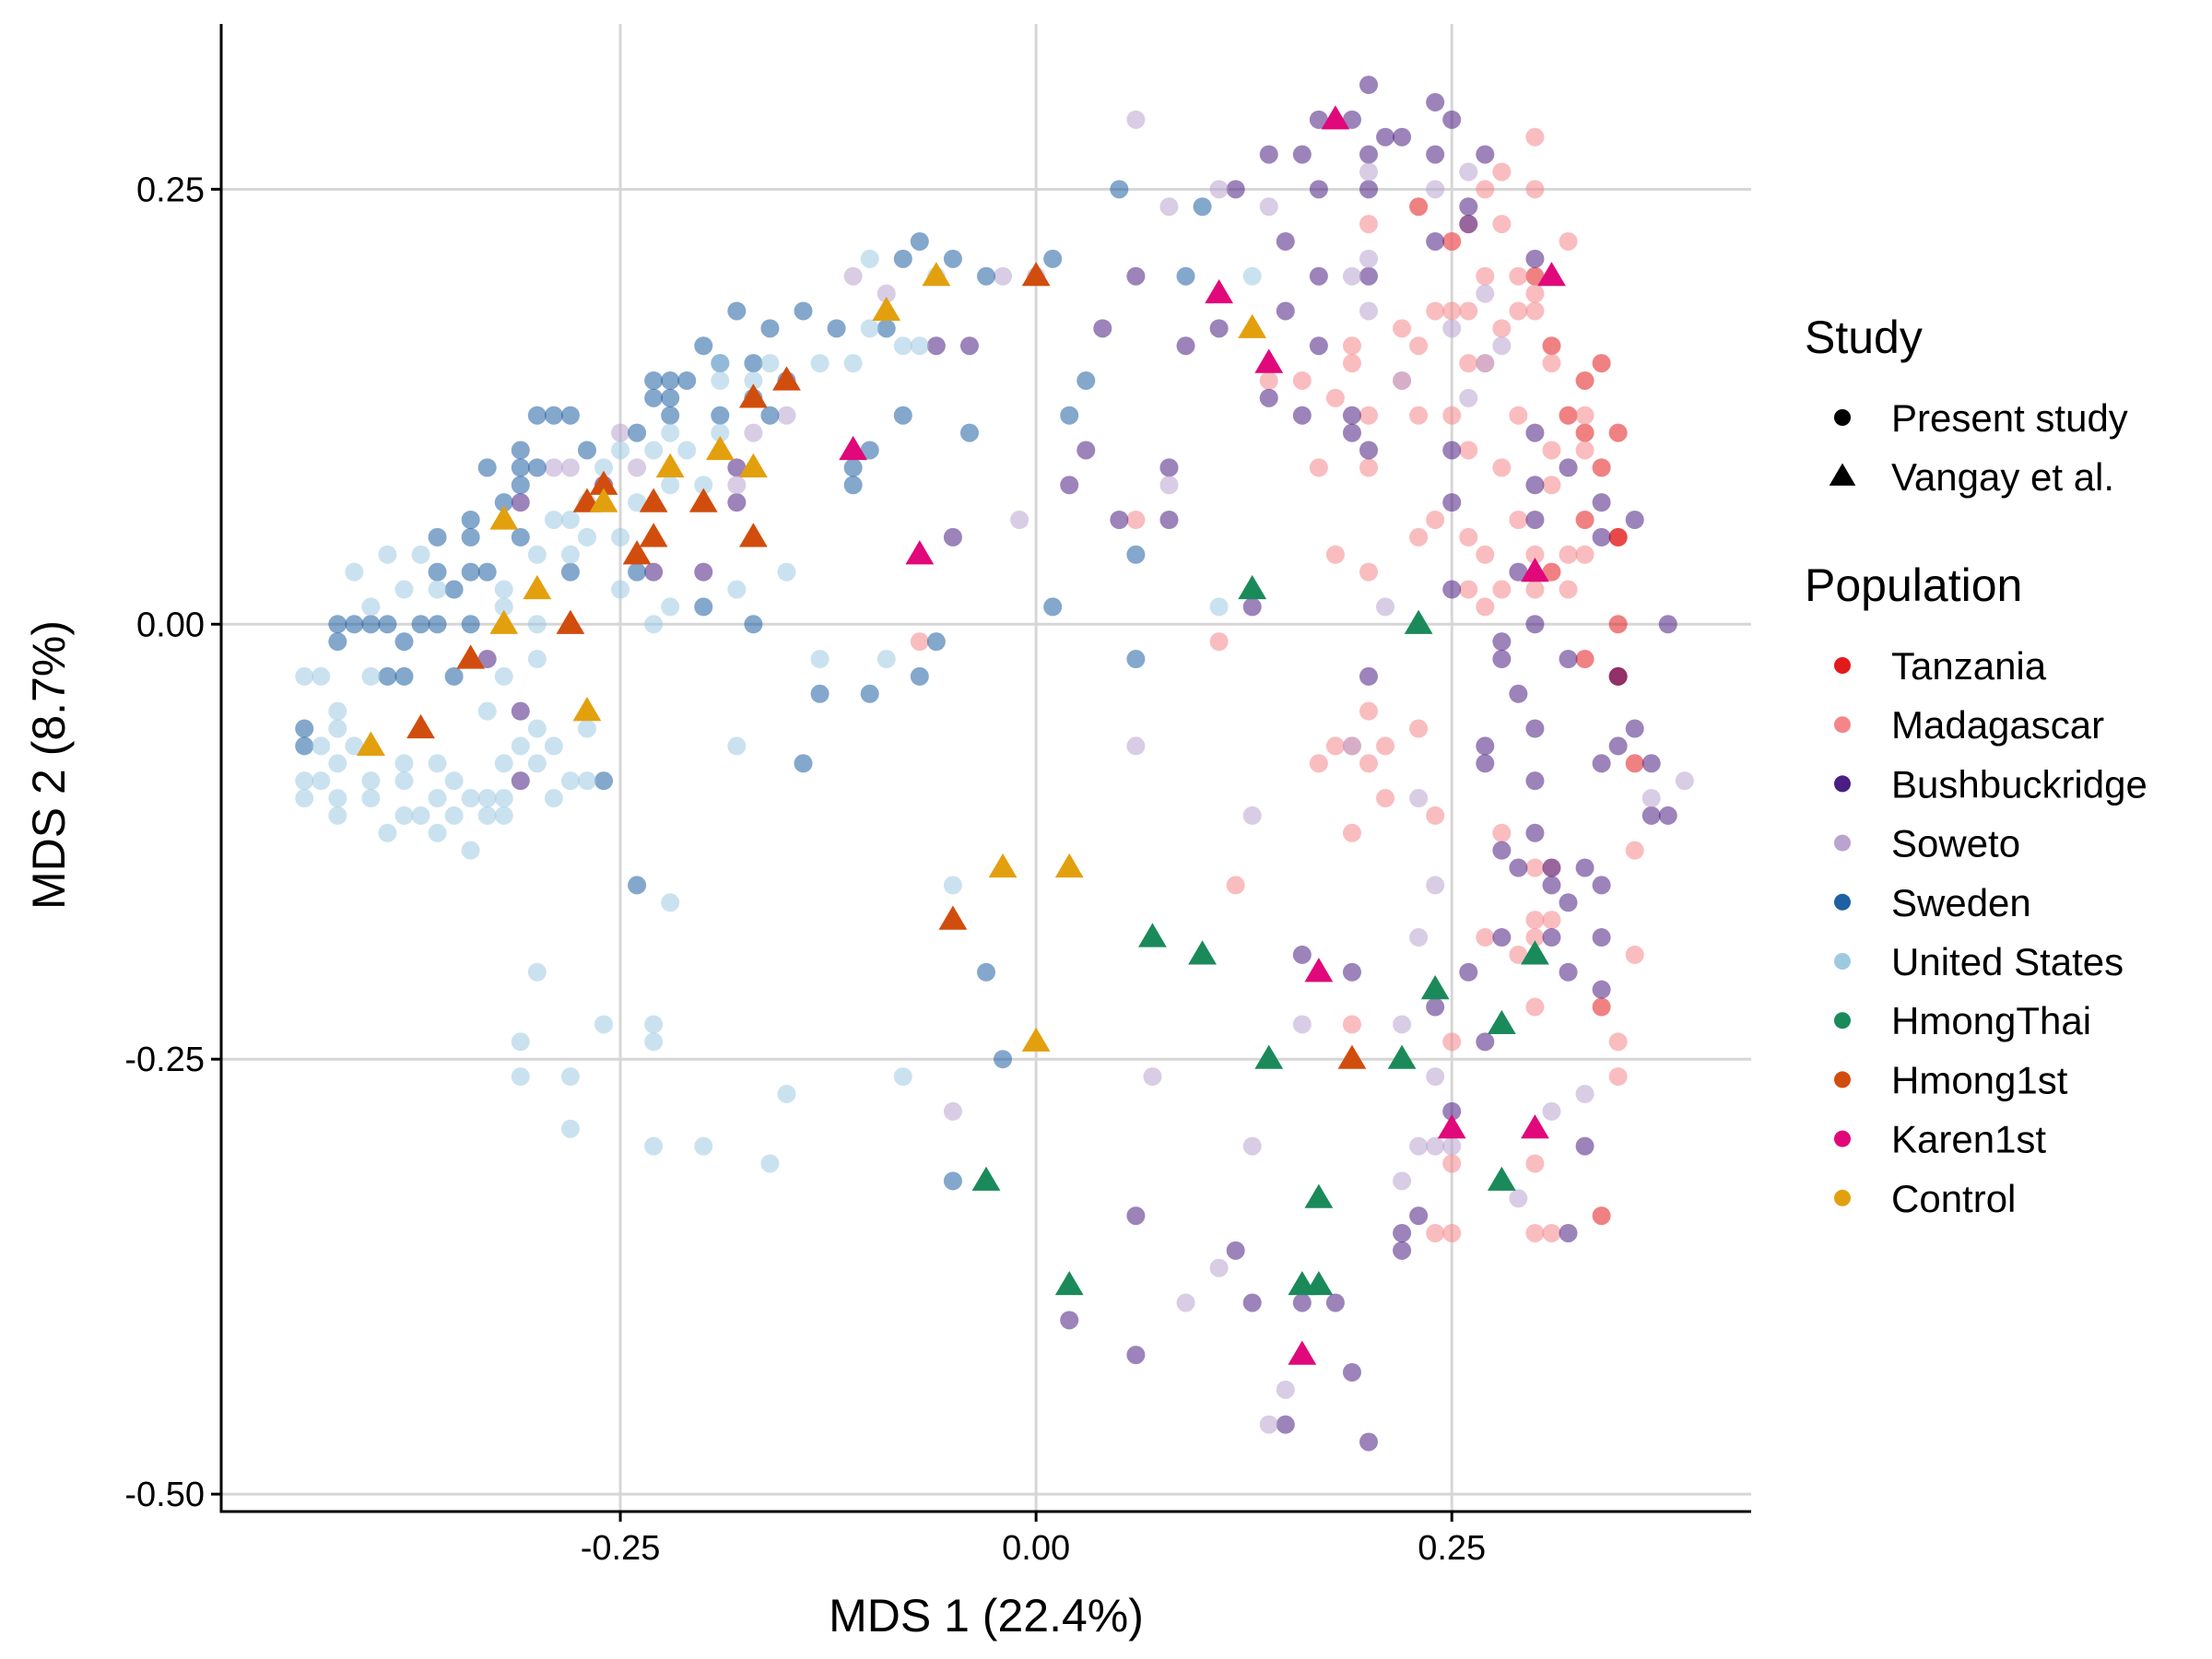 This screenshot has height=1659, width=2212. What do you see at coordinates (1991, 1020) in the screenshot?
I see `legend-population-label: HmongThai` at bounding box center [1991, 1020].